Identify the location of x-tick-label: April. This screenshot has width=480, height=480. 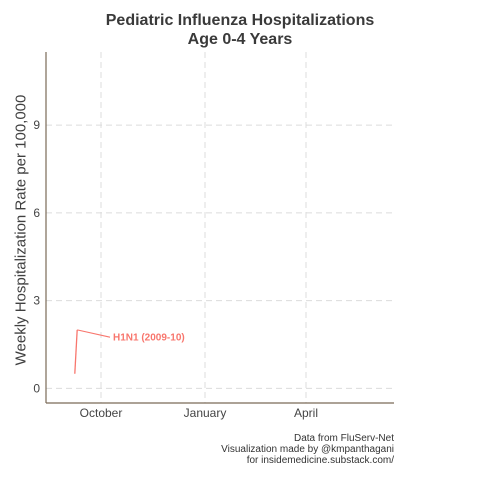
(306, 413).